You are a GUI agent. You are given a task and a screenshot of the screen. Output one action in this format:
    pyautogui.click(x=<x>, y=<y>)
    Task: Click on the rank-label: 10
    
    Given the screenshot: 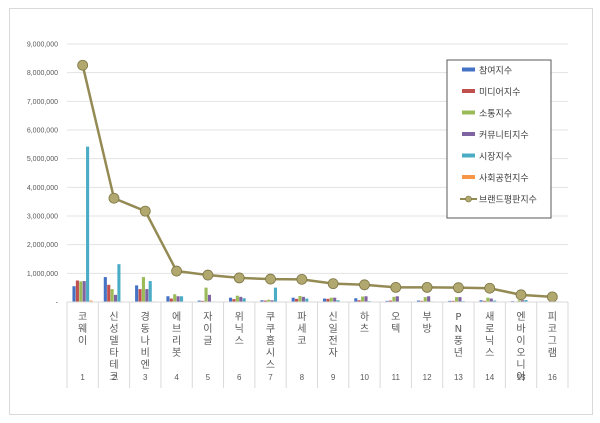 What is the action you would take?
    pyautogui.click(x=364, y=377)
    